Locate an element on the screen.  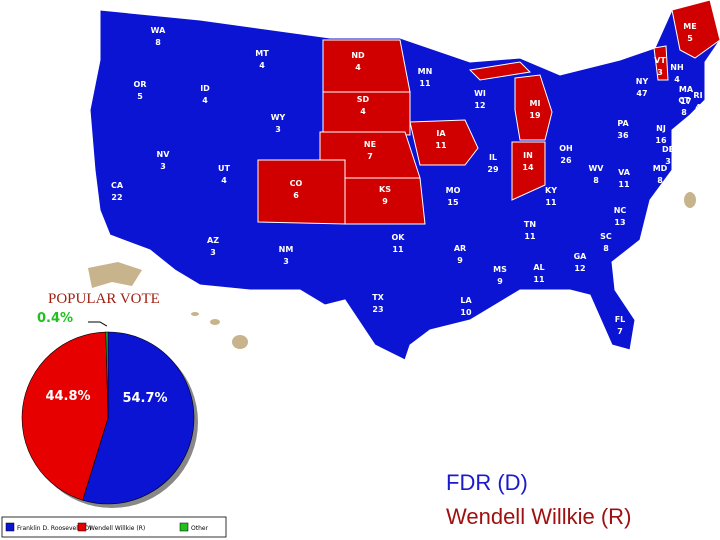
state-abbr: KS is located at coordinates (385, 189).